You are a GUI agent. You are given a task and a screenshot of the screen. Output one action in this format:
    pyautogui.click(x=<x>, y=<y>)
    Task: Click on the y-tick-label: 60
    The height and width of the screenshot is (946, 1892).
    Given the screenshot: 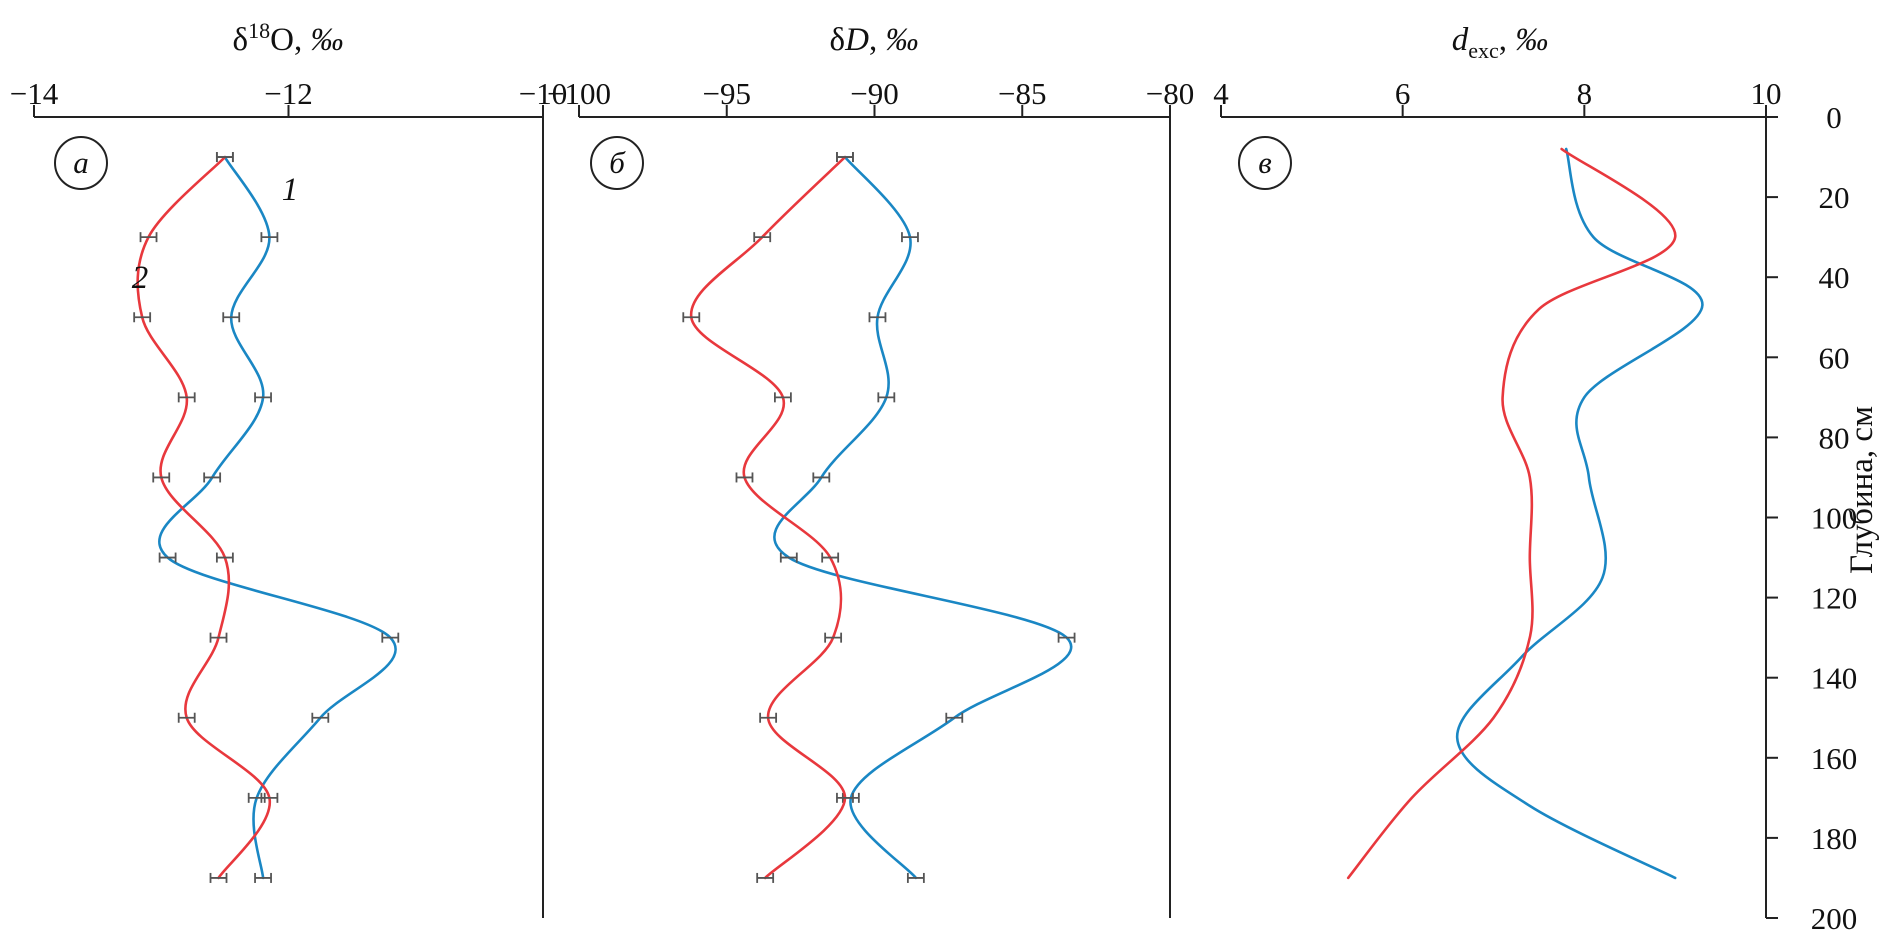 What is the action you would take?
    pyautogui.click(x=1834, y=357)
    